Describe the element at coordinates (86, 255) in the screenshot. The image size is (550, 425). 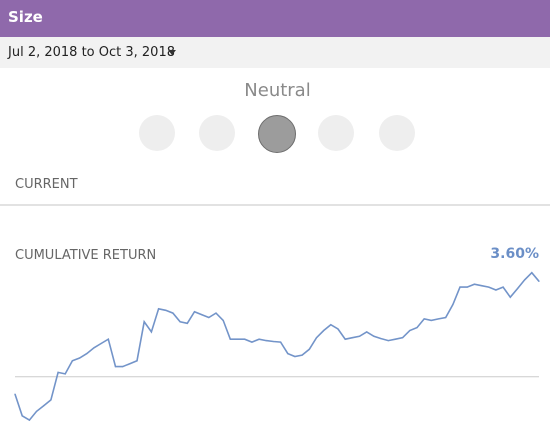
I see `cumulative-return-label: CUMULATIVE RETURN` at that location.